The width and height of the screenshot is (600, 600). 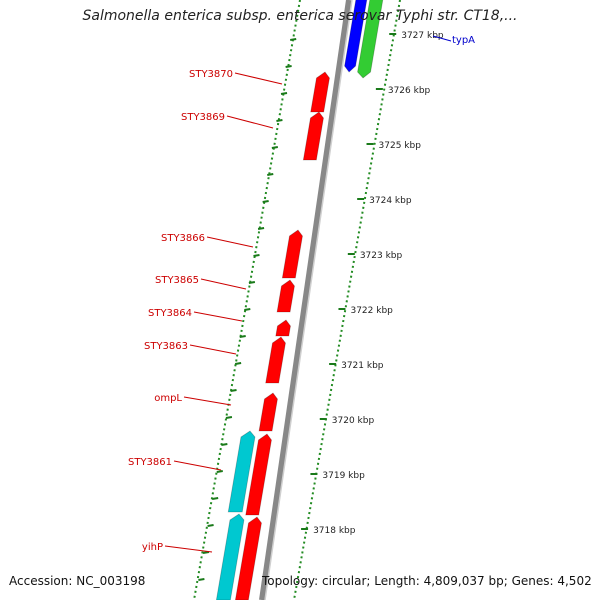 I want to click on scale-tick-label: 3725 kbp, so click(x=400, y=146).